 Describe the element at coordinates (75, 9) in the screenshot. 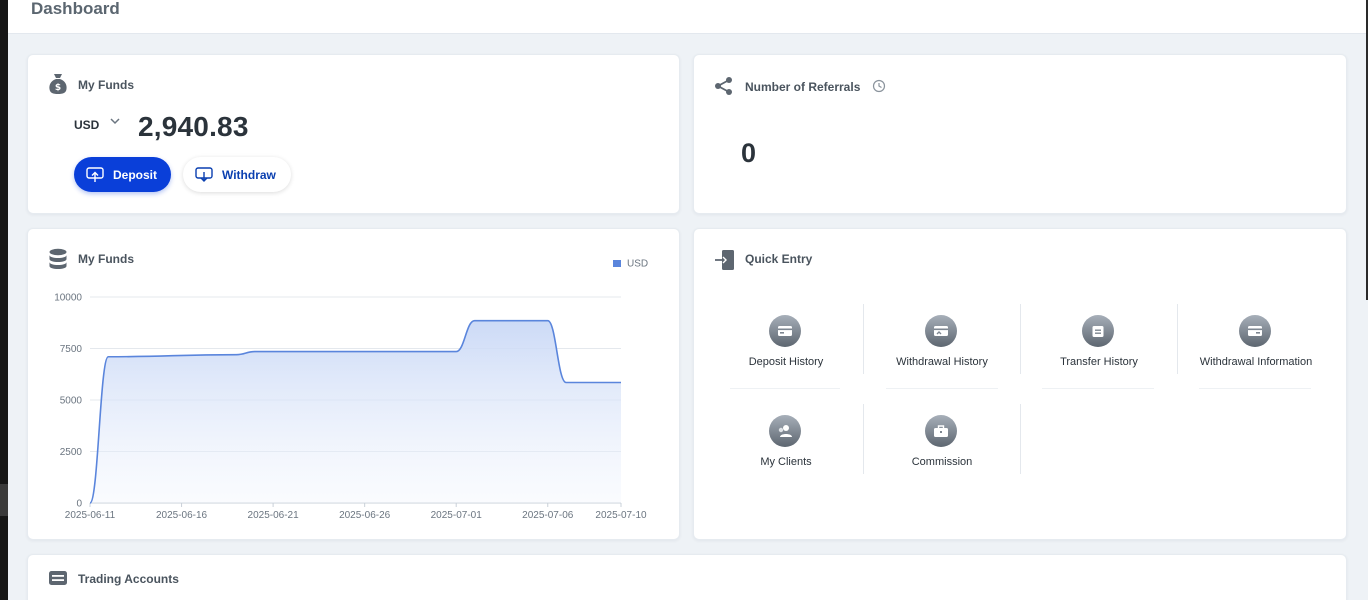

I see `page-title: Dashboard` at that location.